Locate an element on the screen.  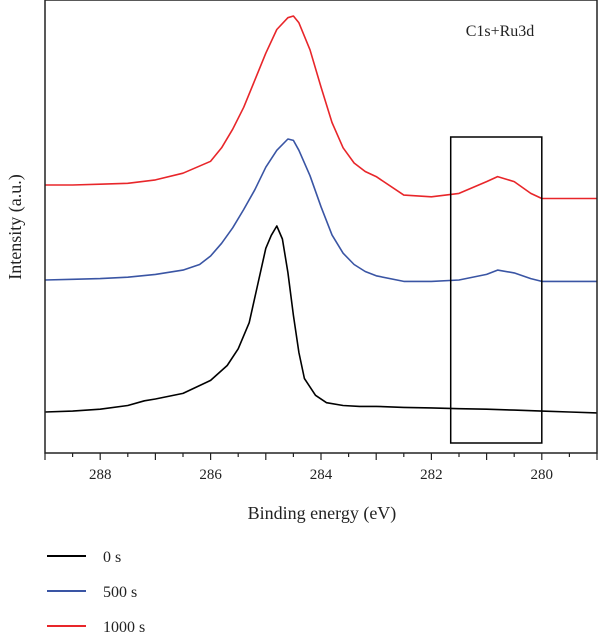
x-axis-ticks: 288 286 284 282 280 is located at coordinates (321, 468).